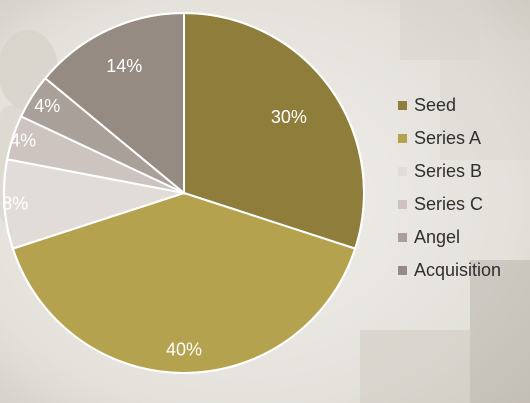 This screenshot has width=530, height=403. I want to click on data-label-series-c: 4%, so click(23, 141).